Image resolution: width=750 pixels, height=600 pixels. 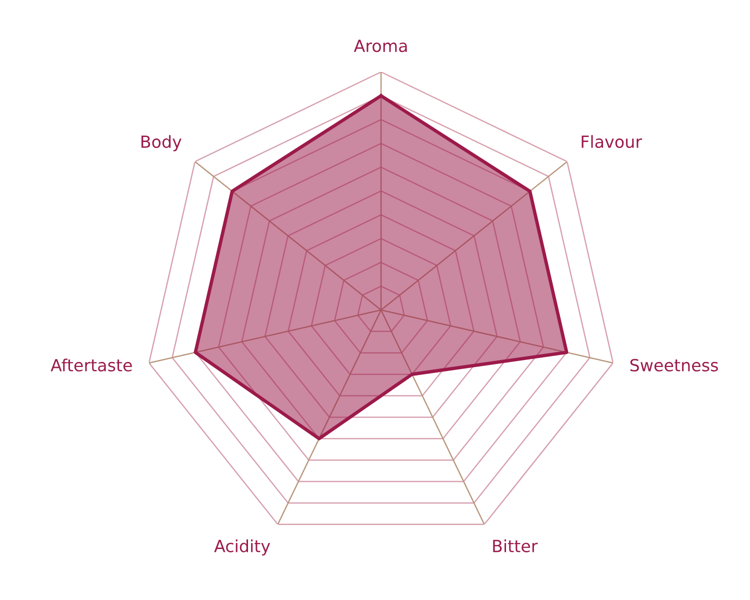 What do you see at coordinates (612, 141) in the screenshot?
I see `spoke-label: Flavour` at bounding box center [612, 141].